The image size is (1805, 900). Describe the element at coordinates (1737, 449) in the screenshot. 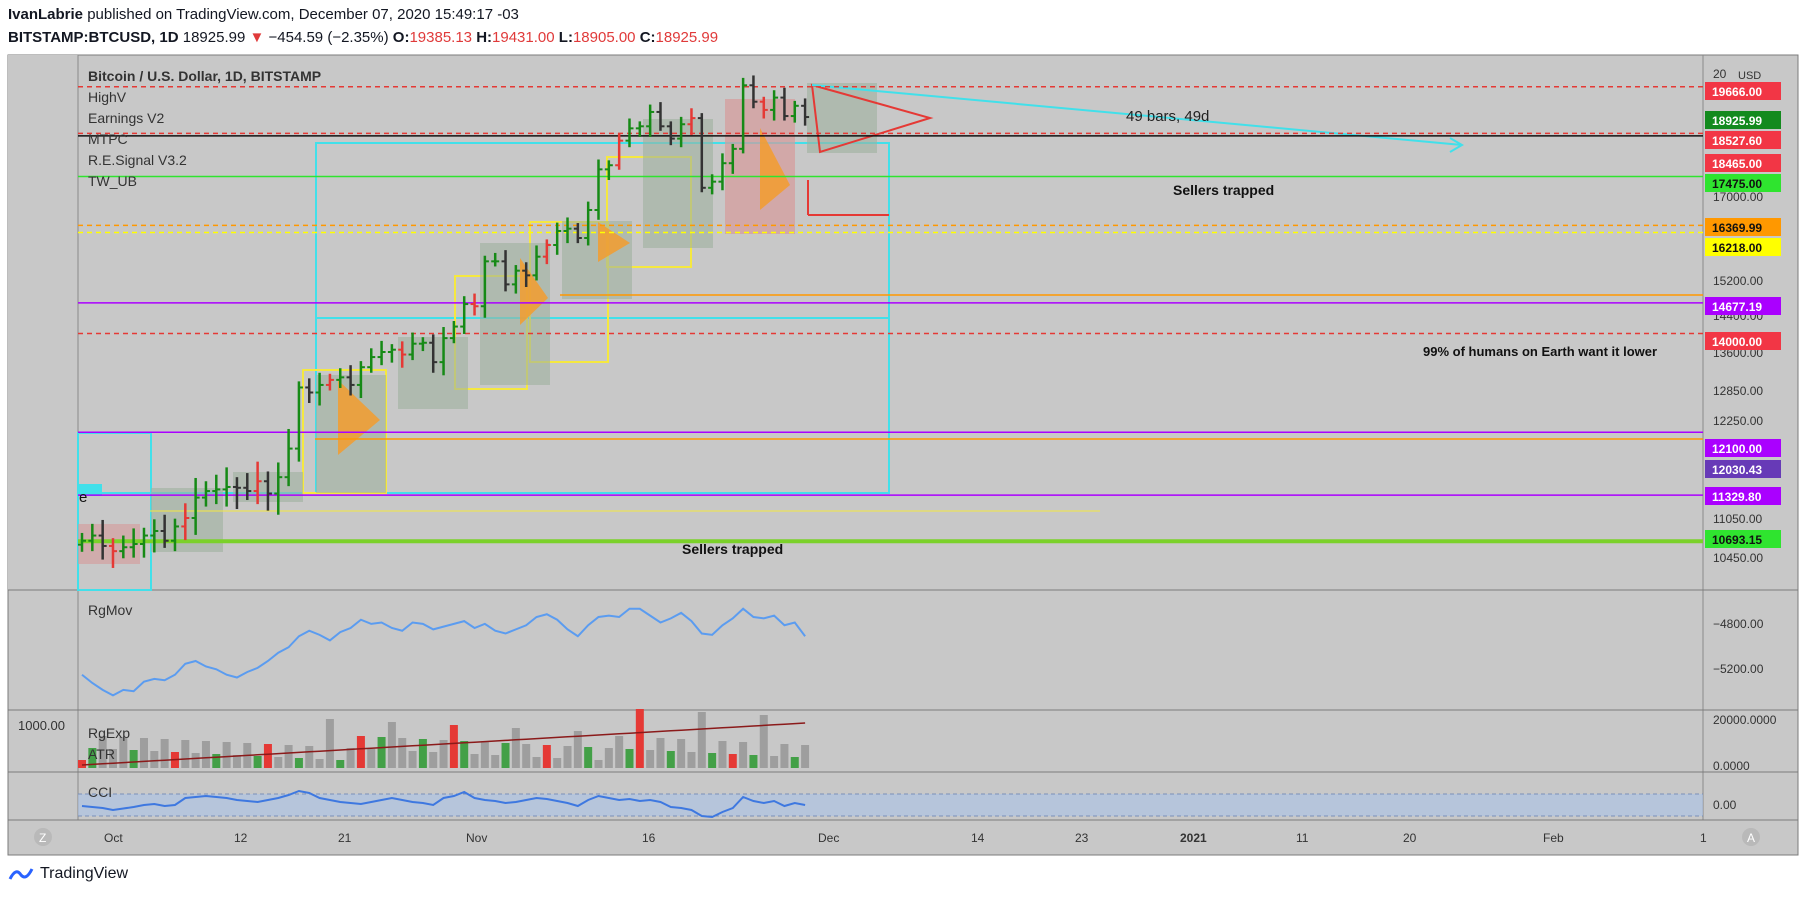

I see `price-tag-label: 12100.00` at that location.